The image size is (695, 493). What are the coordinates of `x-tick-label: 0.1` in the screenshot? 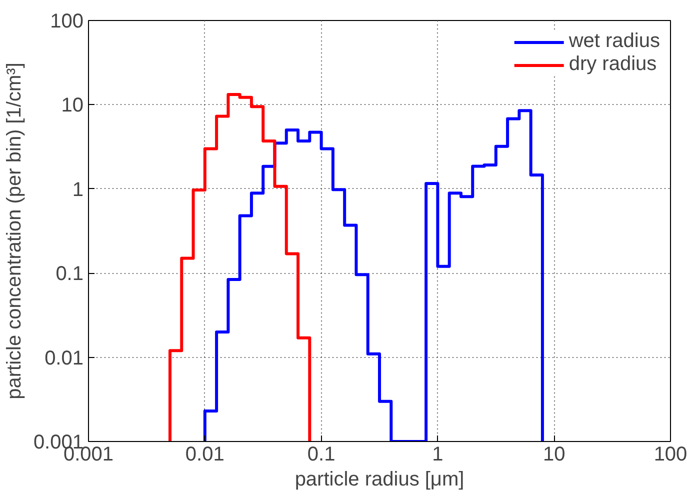 It's located at (321, 455).